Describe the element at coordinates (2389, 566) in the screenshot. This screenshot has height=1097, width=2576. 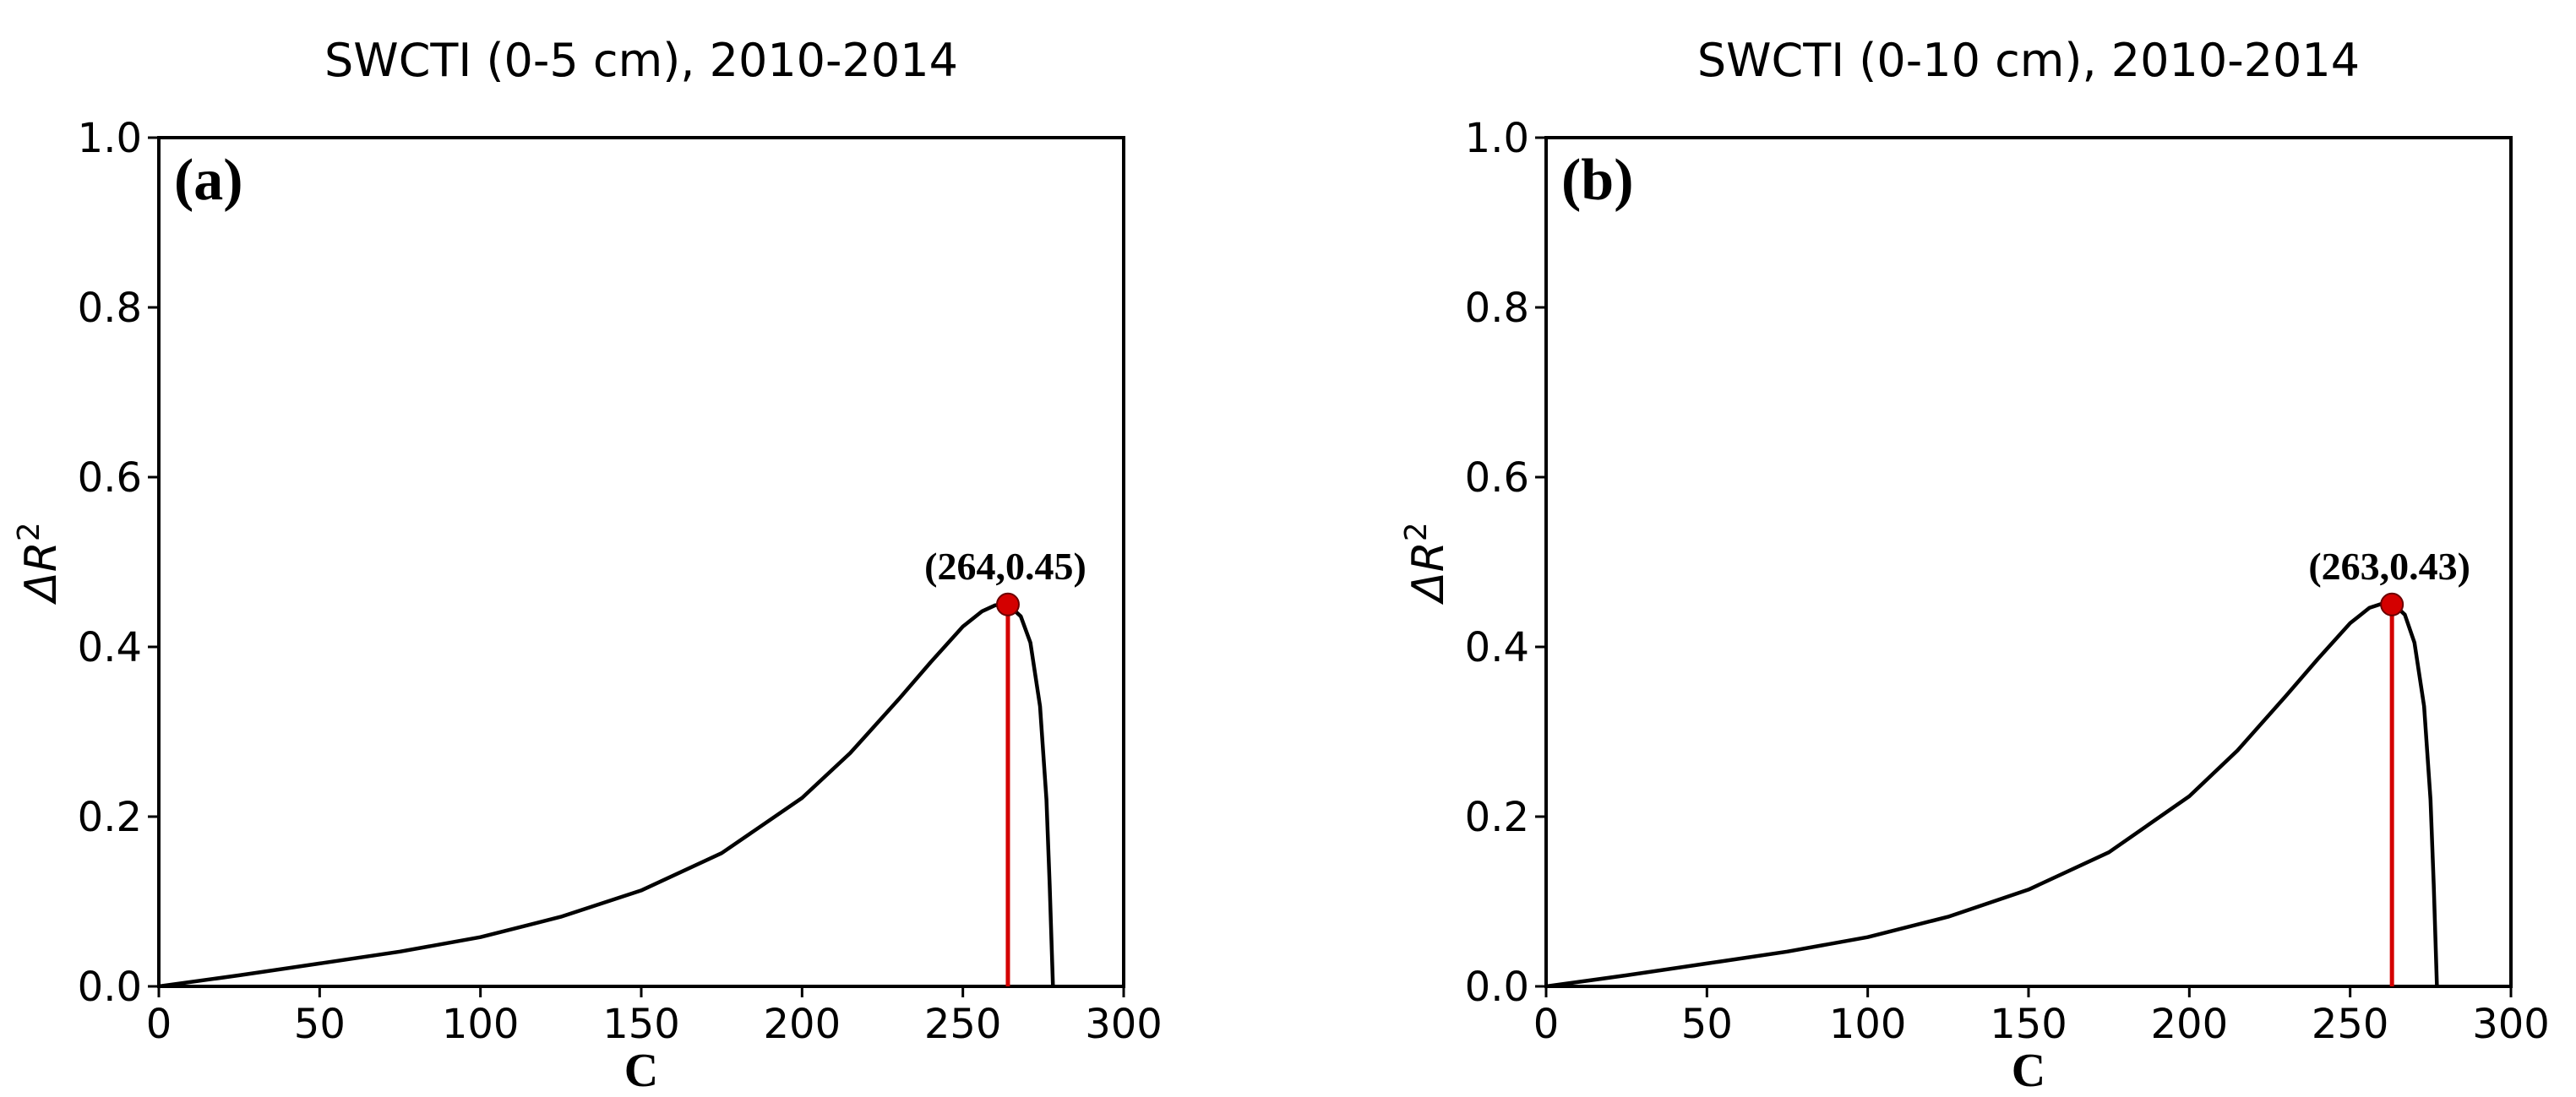
I see `peak-annotation: (263,0.43)` at that location.